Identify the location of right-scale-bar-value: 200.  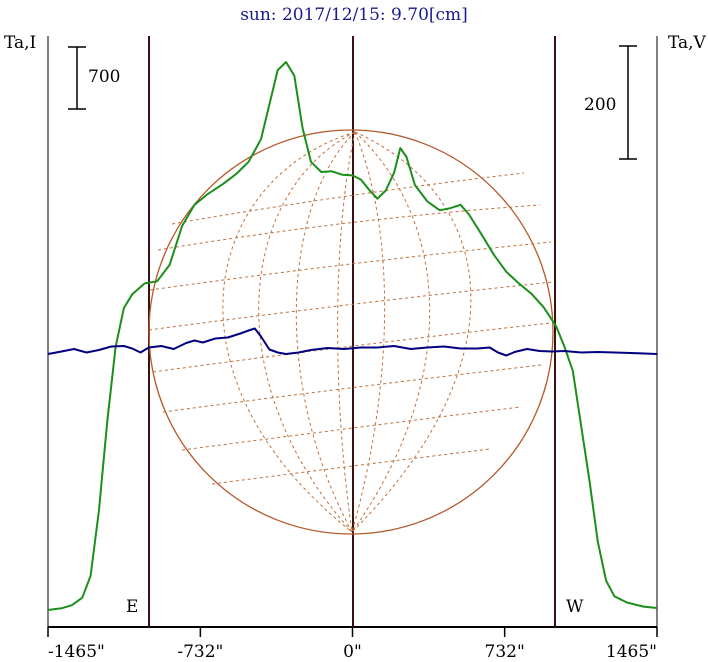
(600, 105).